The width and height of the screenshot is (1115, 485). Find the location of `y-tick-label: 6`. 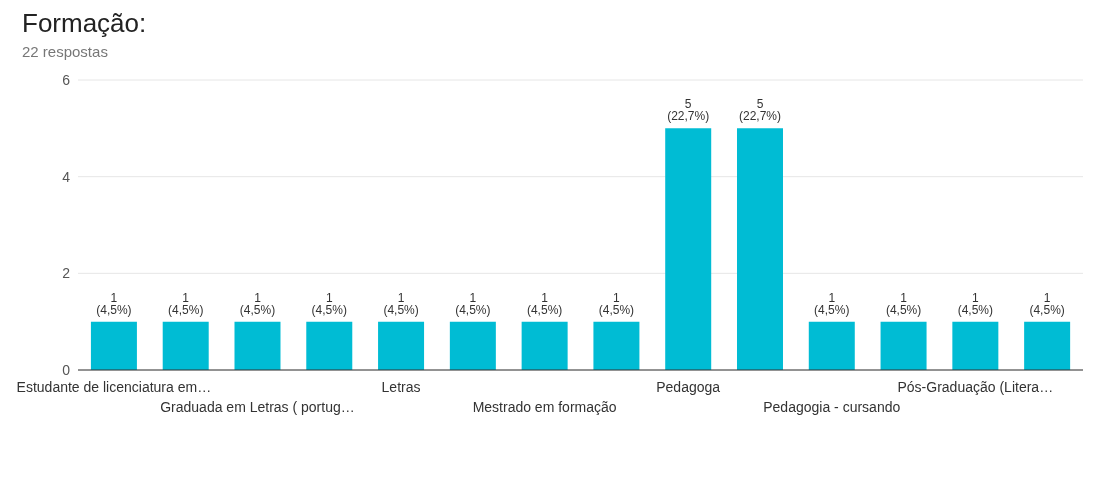

y-tick-label: 6 is located at coordinates (66, 79).